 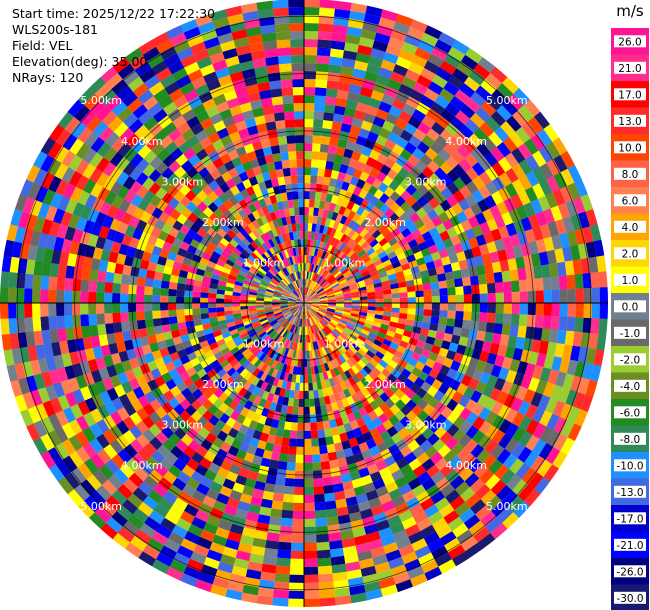 I want to click on range-ring-label: 5.00km, so click(x=101, y=100).